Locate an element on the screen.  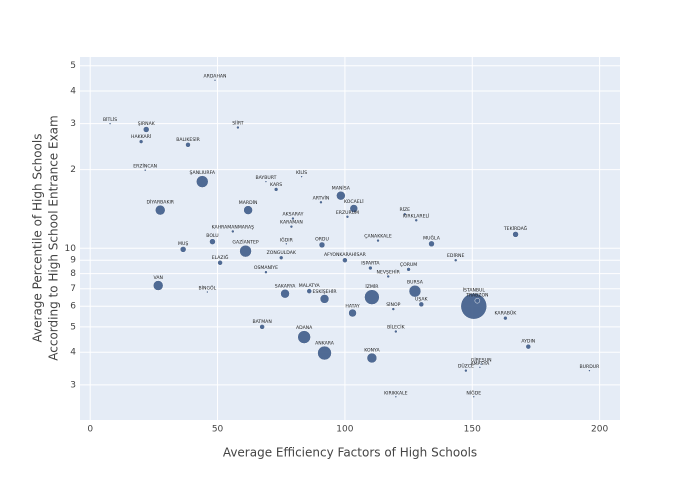
point-label: MANİSA is located at coordinates (341, 188).